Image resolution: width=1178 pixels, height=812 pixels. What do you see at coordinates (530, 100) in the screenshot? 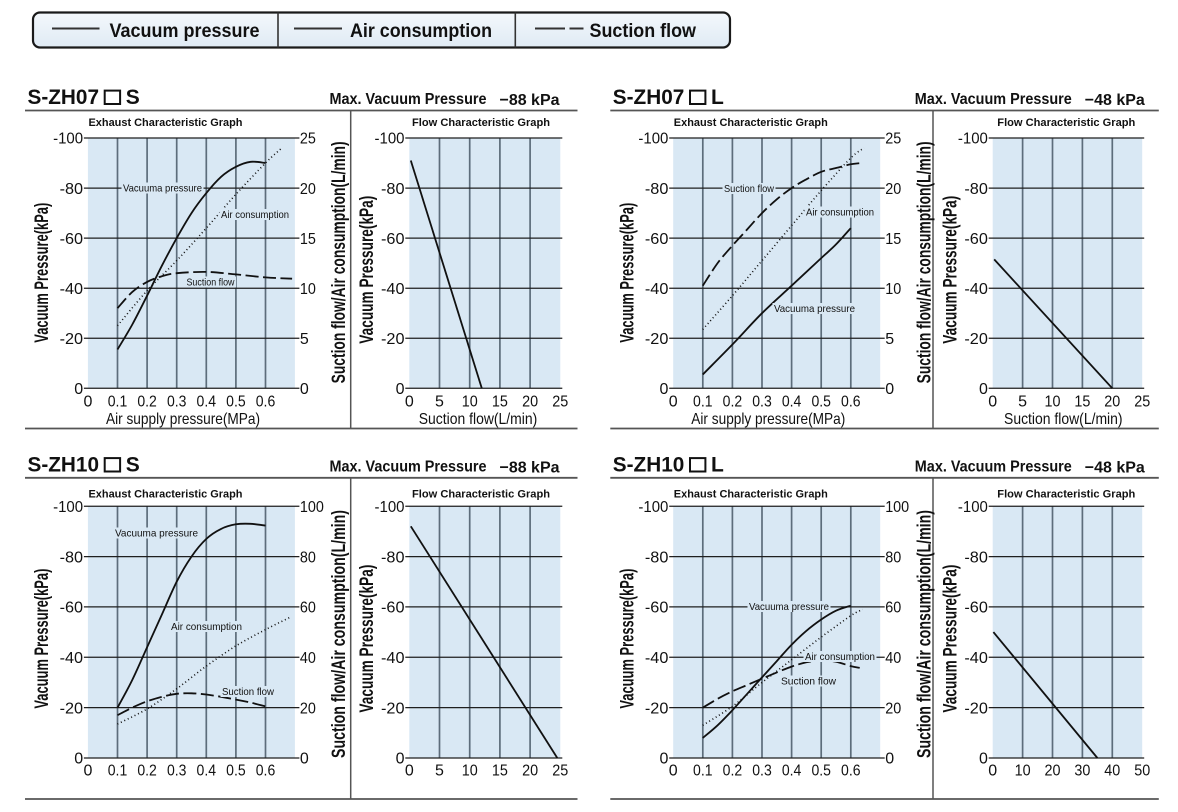
I see `svg-text: −88 kPa` at bounding box center [530, 100].